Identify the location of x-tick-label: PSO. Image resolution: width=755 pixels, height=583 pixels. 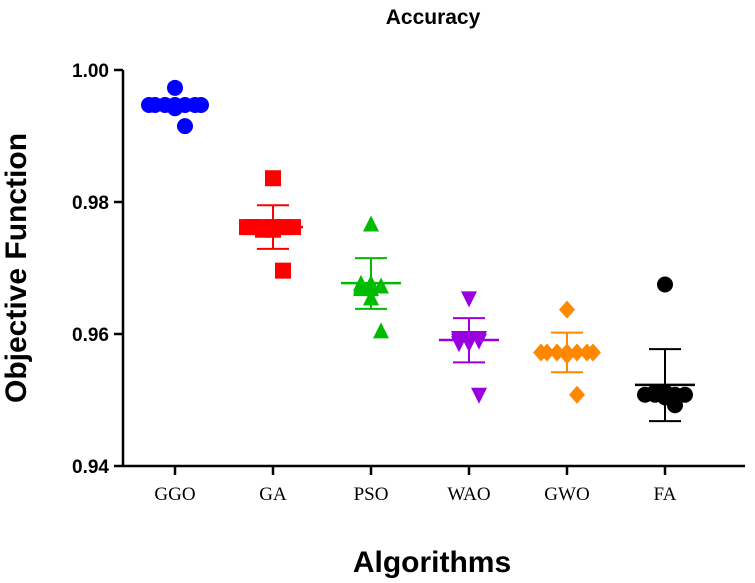
(371, 494).